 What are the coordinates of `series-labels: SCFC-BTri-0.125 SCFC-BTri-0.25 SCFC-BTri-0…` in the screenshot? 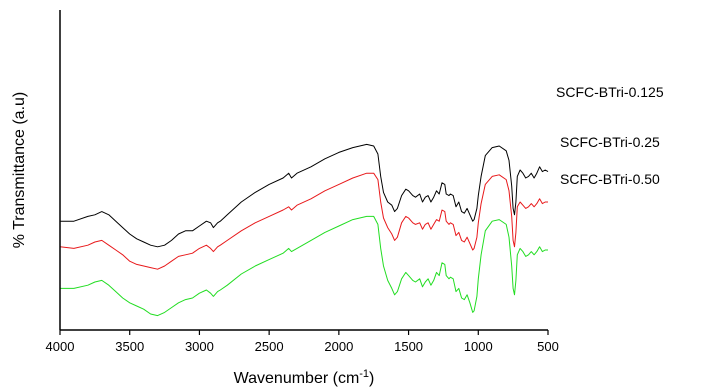 It's located at (610, 135).